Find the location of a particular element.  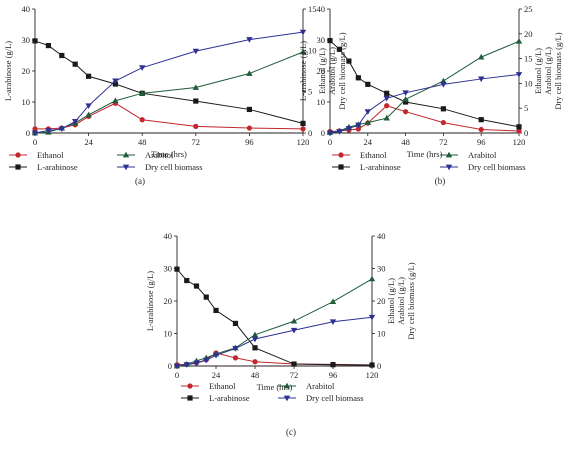

y-left-tick-label: 40 is located at coordinates (26, 9).